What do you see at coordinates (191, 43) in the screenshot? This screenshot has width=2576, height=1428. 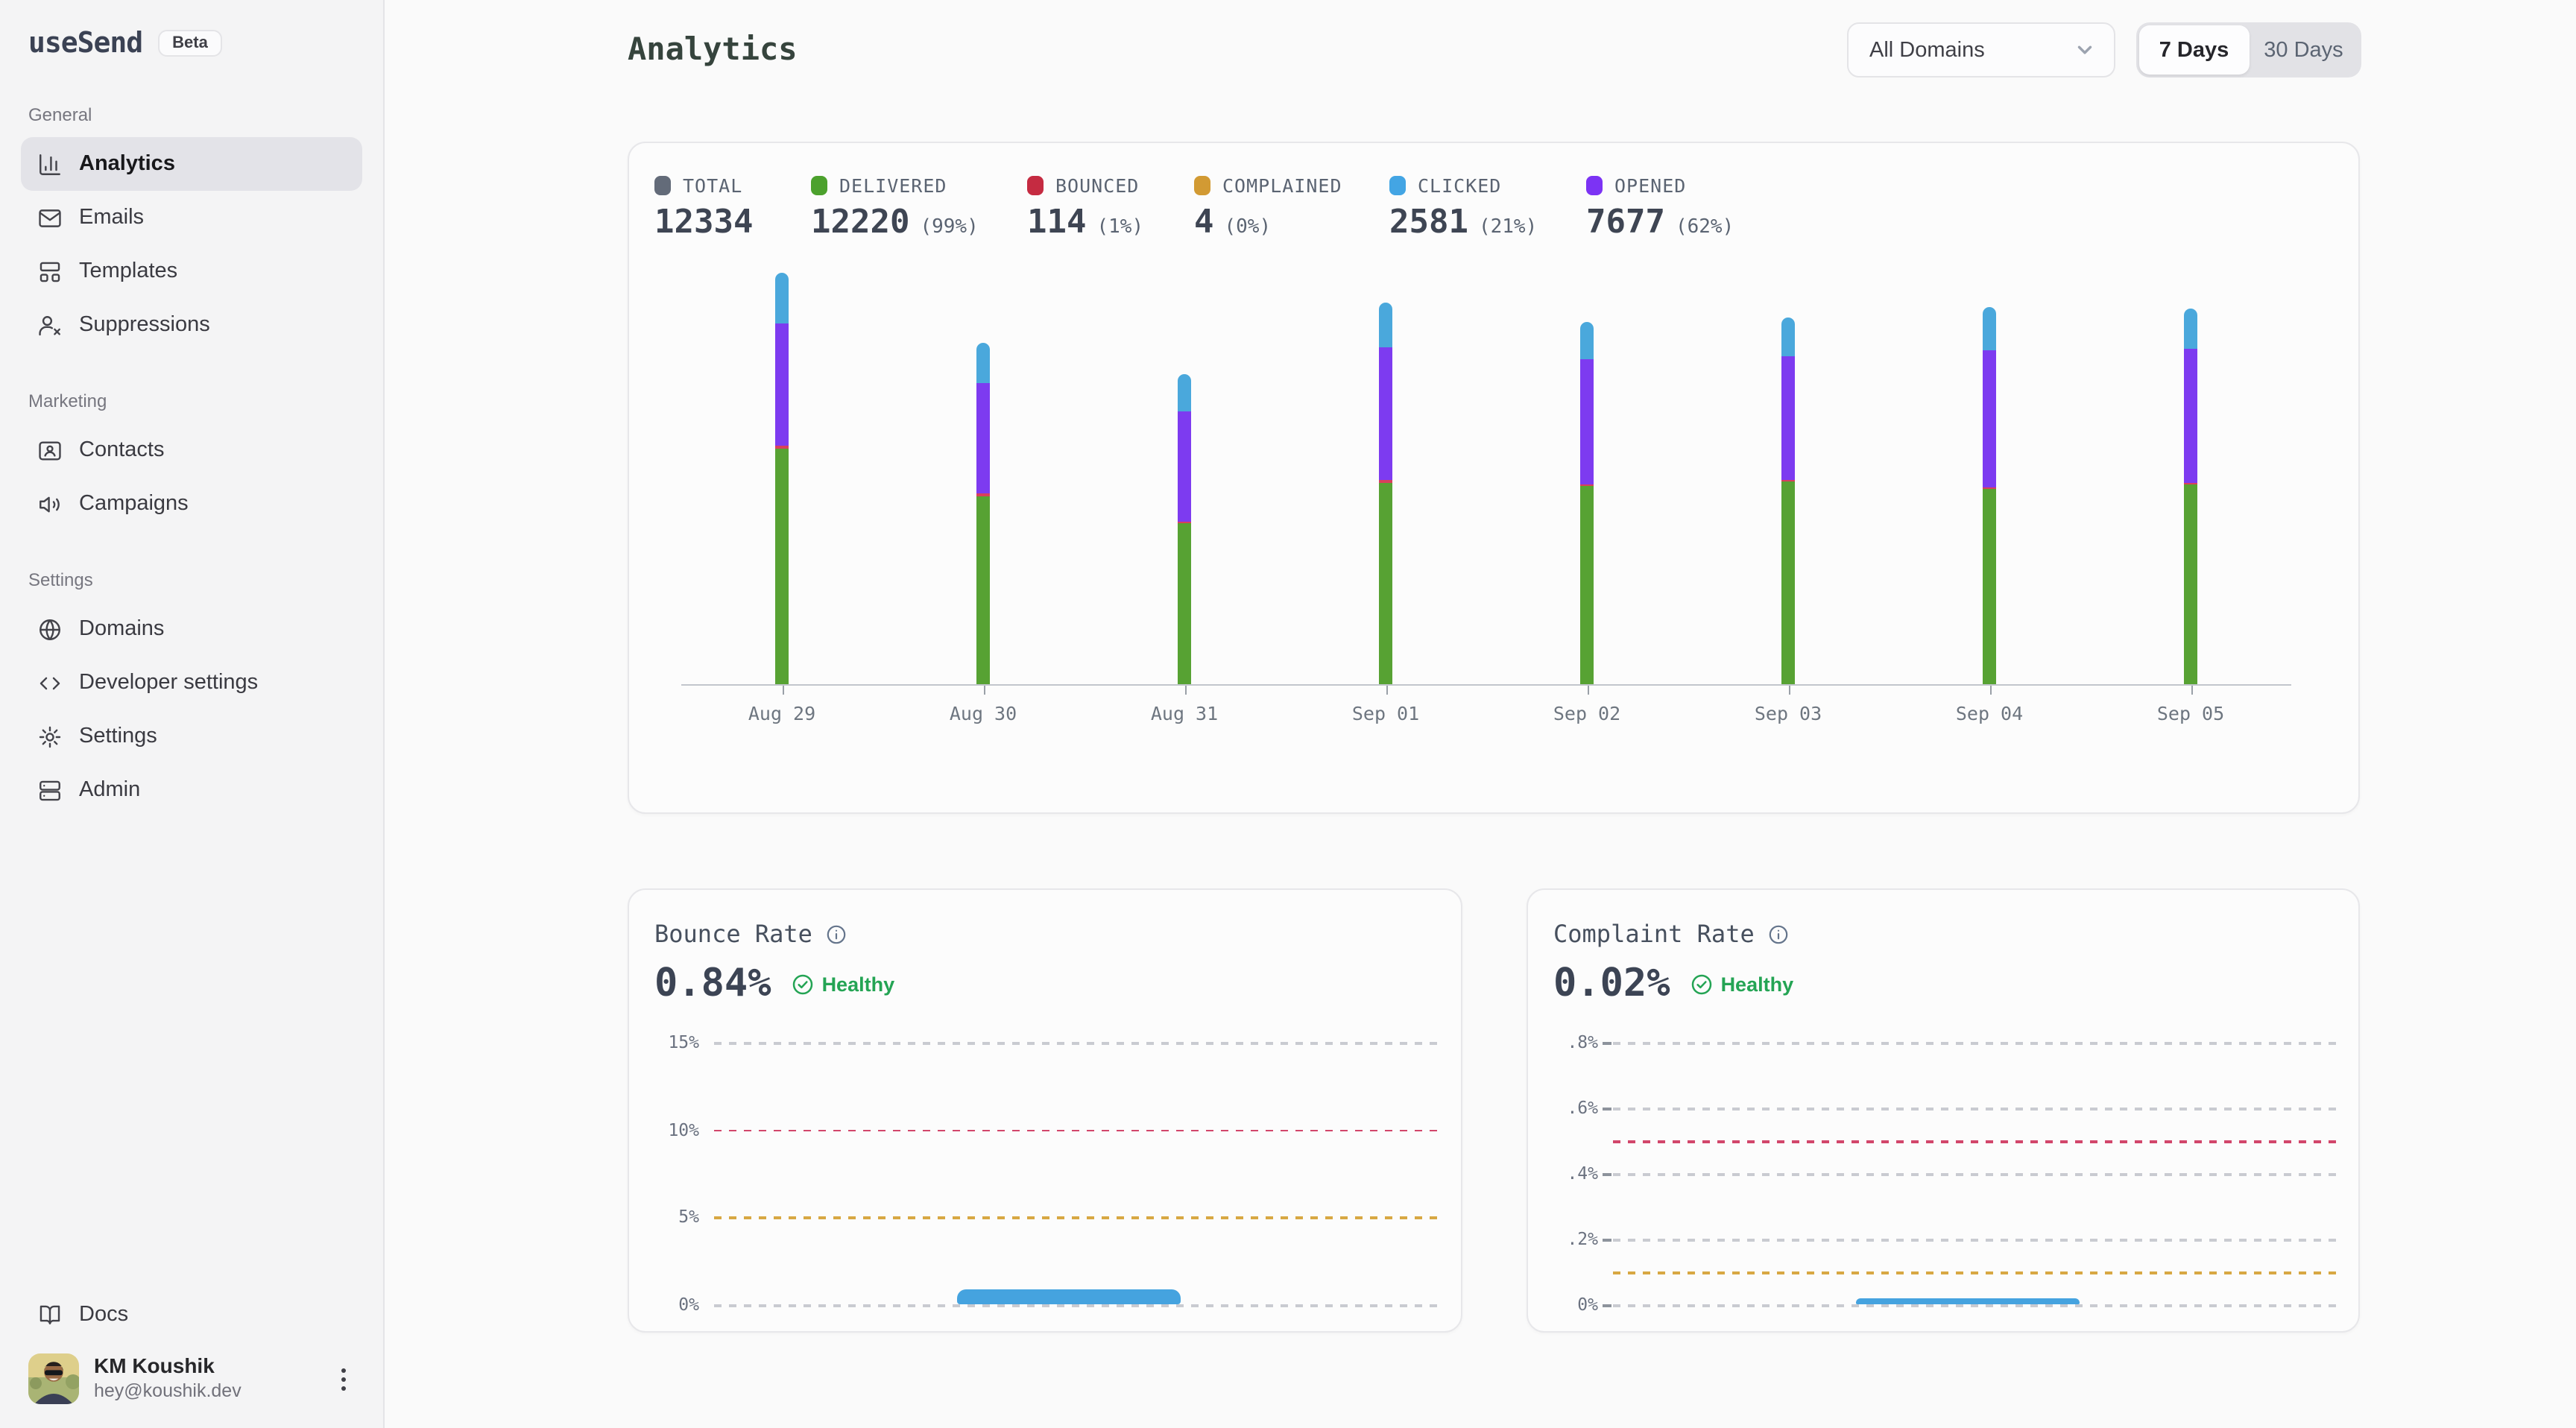 I see `logo-row: useSend Beta` at bounding box center [191, 43].